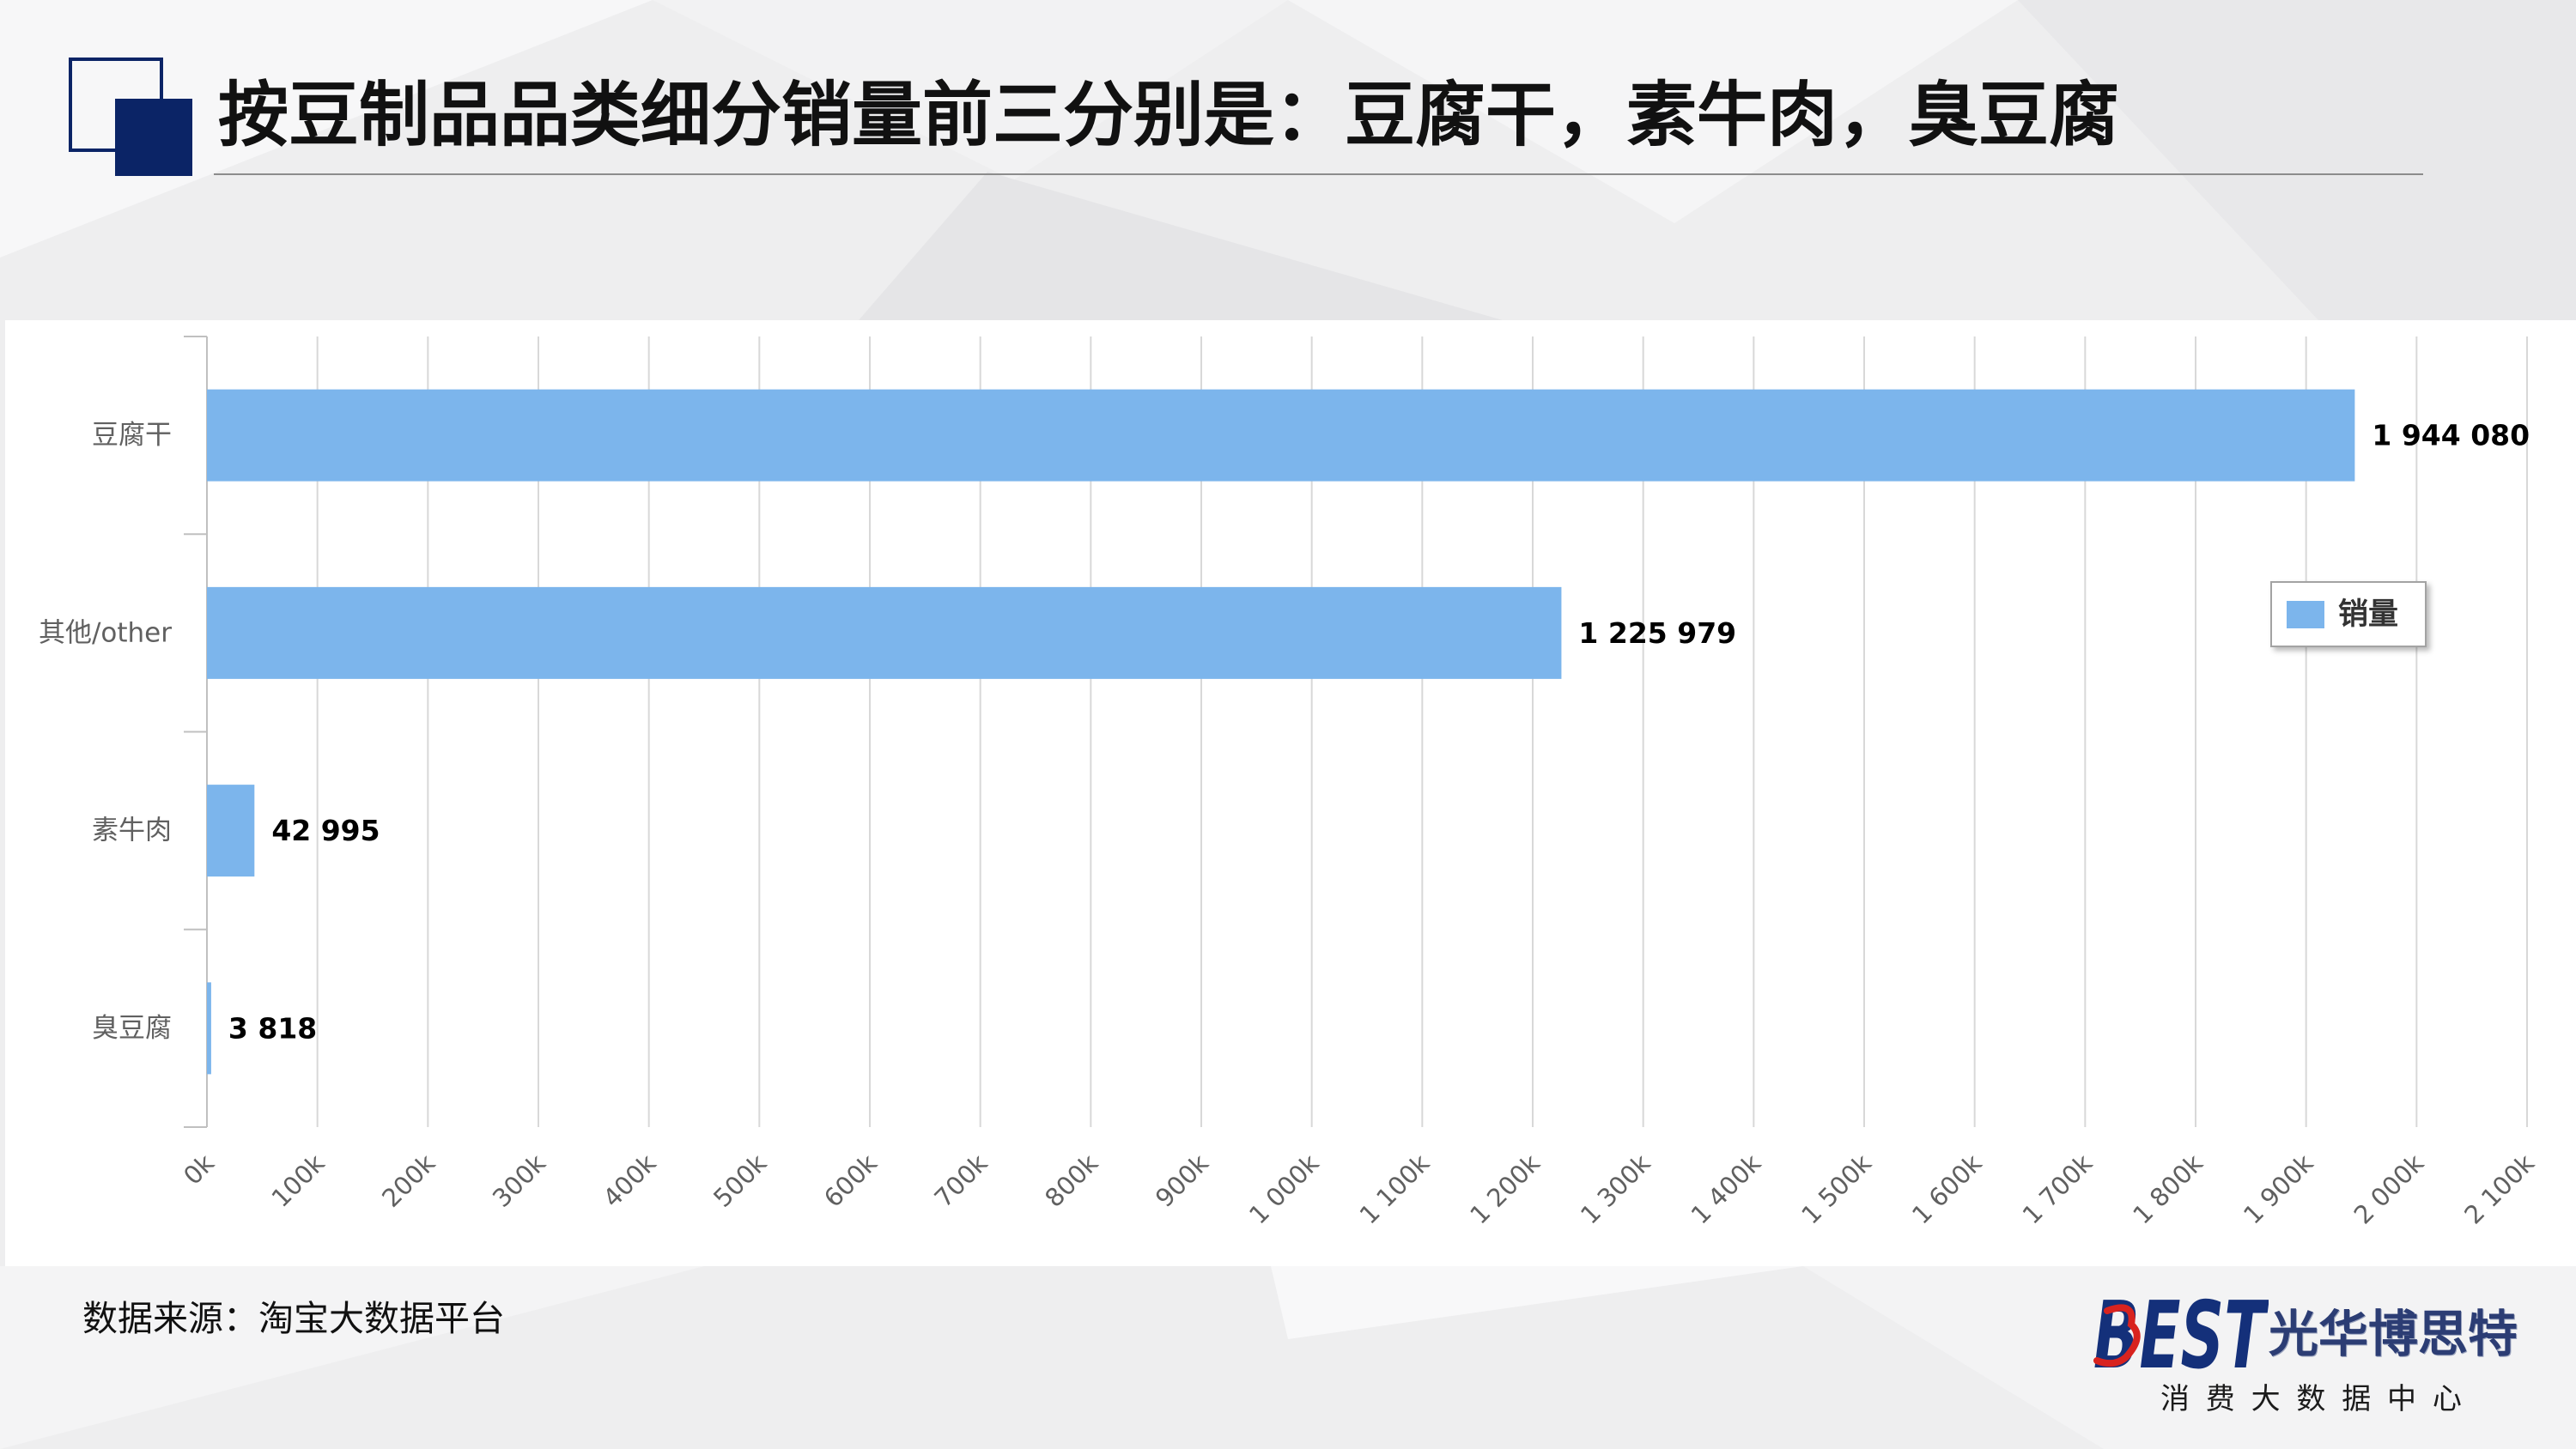 The width and height of the screenshot is (2576, 1449). Describe the element at coordinates (1836, 1189) in the screenshot. I see `x-tick-label: 1 500k` at that location.